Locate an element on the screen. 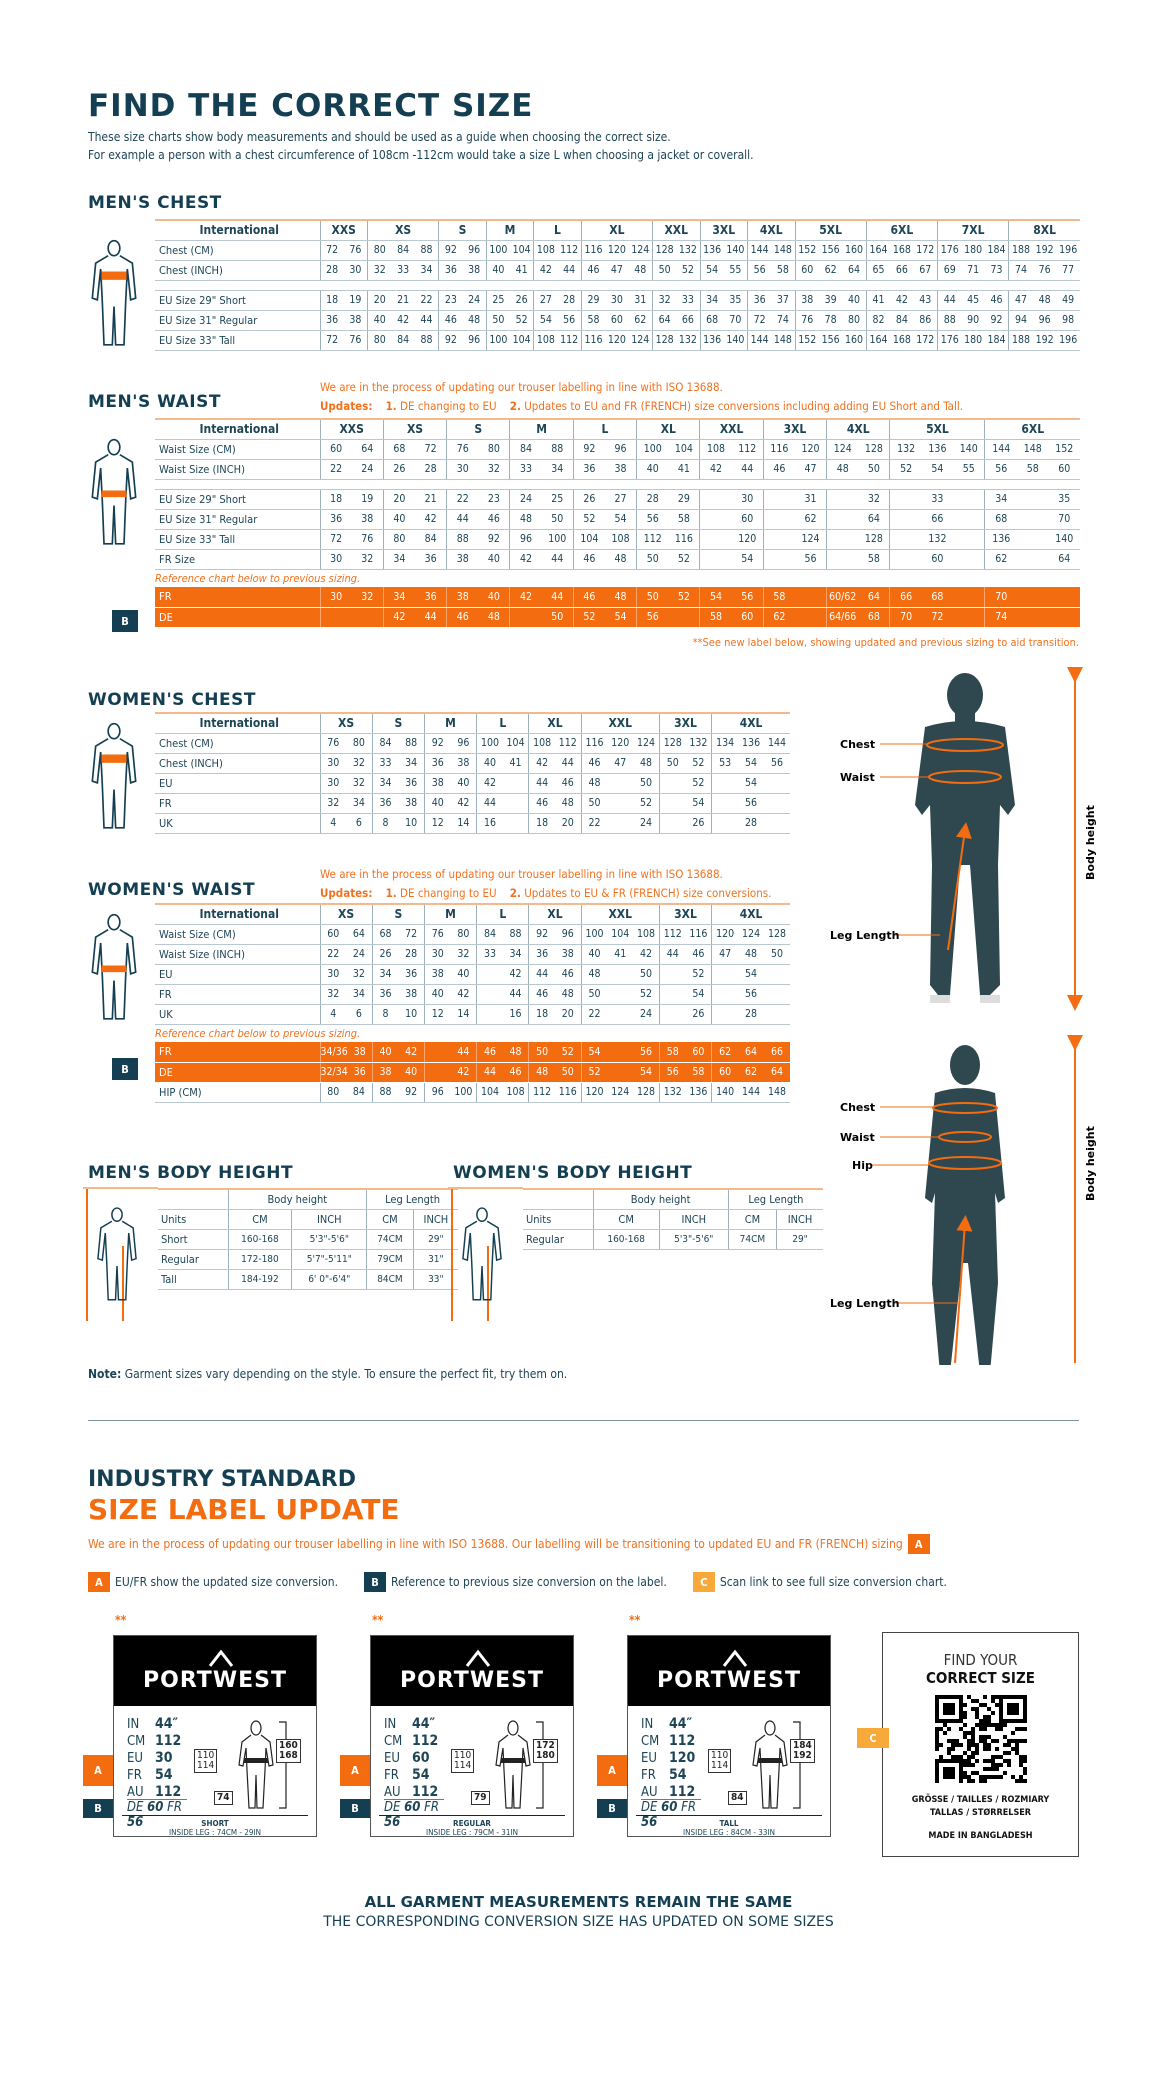 The image size is (1157, 2076). value: 80 is located at coordinates (854, 320).